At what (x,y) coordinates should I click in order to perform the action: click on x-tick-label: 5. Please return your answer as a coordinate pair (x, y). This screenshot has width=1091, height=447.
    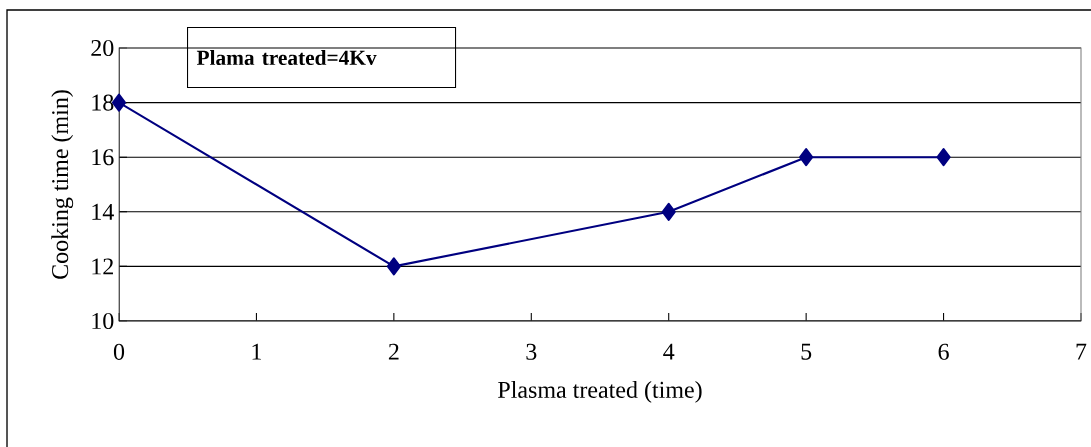
    Looking at the image, I should click on (806, 351).